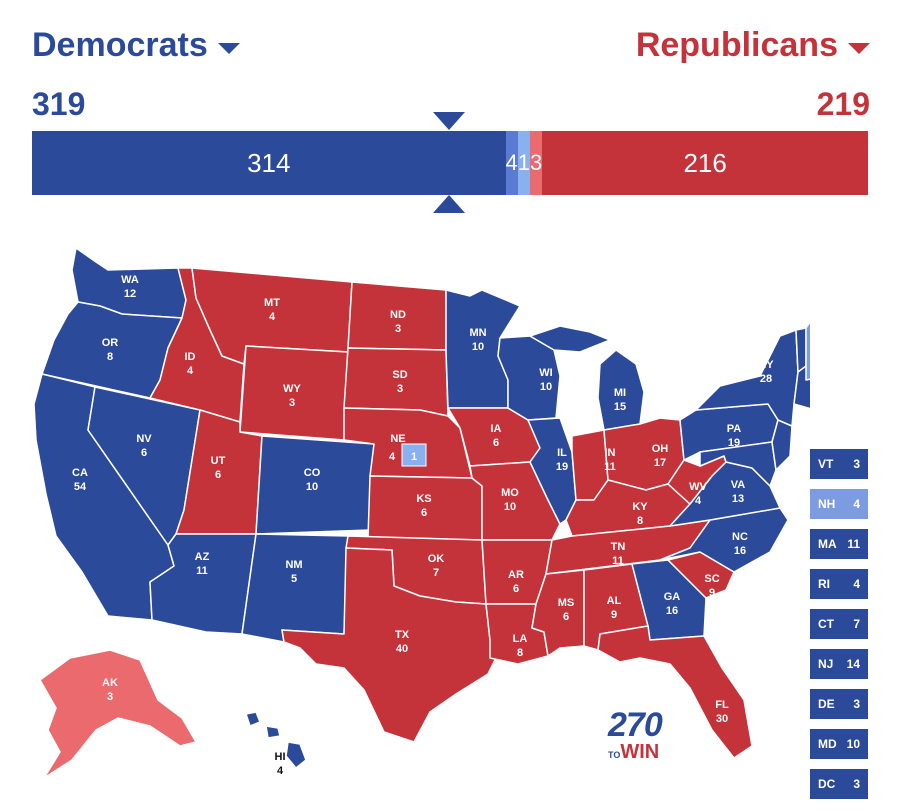  I want to click on small-state-abbr: MD, so click(827, 744).